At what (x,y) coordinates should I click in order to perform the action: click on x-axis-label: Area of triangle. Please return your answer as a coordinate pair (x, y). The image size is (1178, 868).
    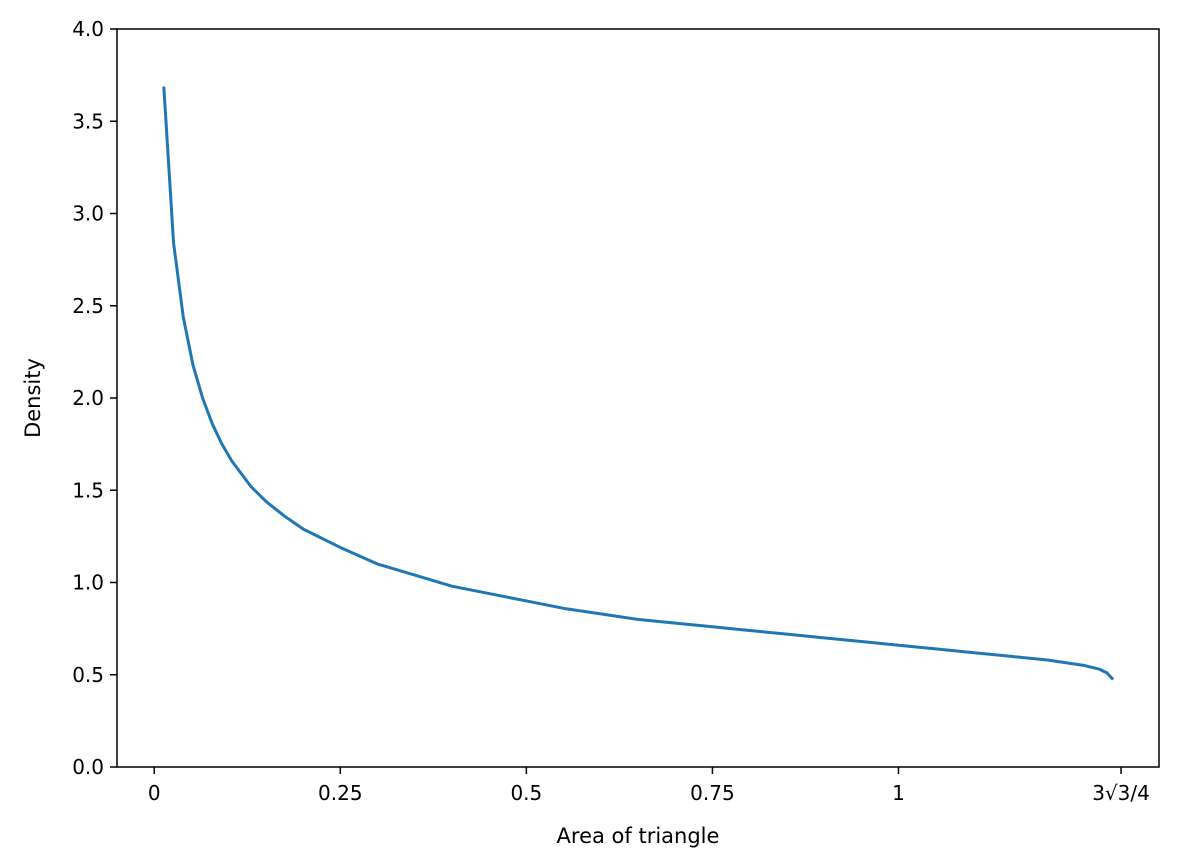
    Looking at the image, I should click on (638, 836).